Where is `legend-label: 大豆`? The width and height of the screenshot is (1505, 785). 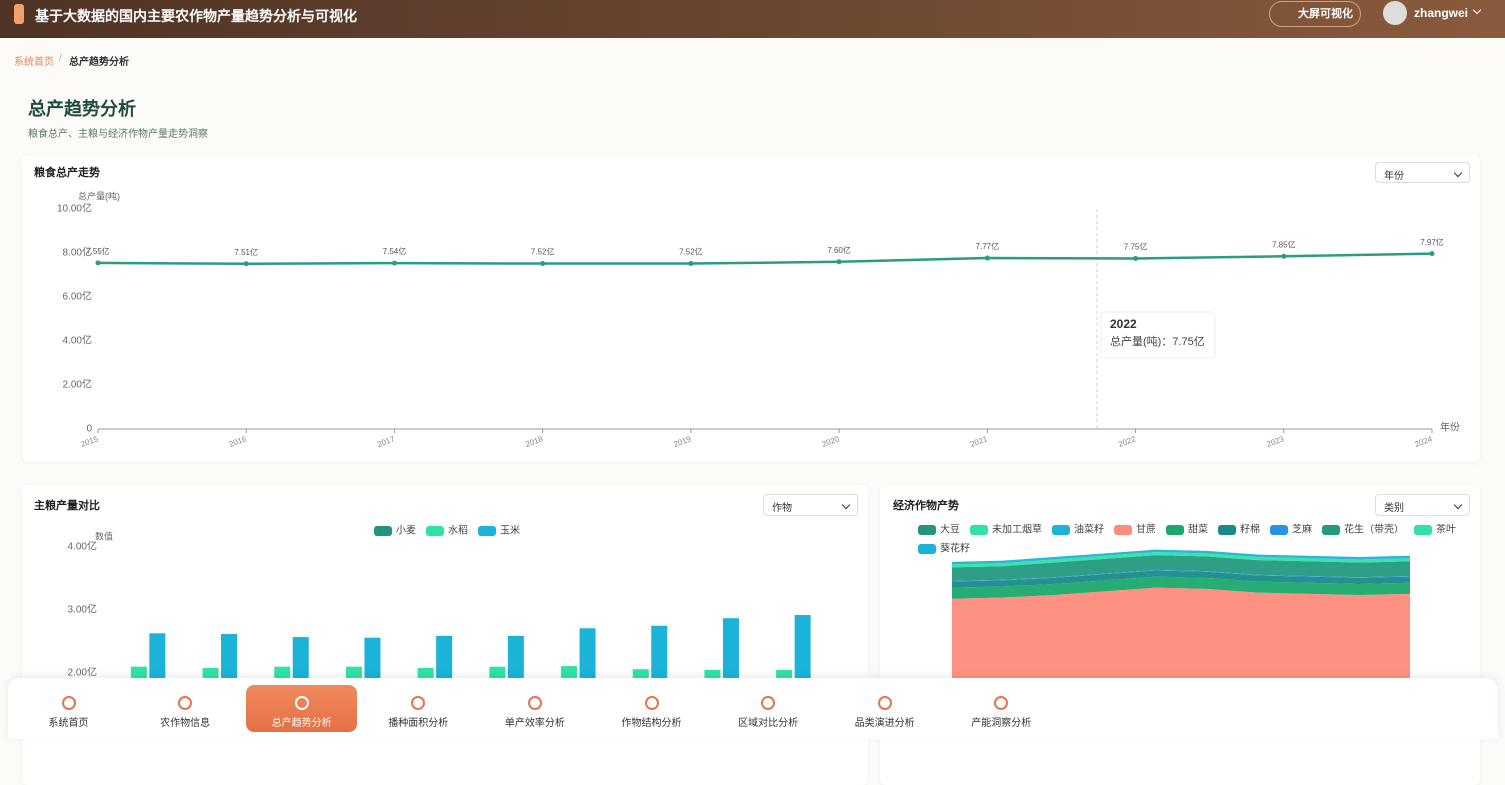
legend-label: 大豆 is located at coordinates (950, 529).